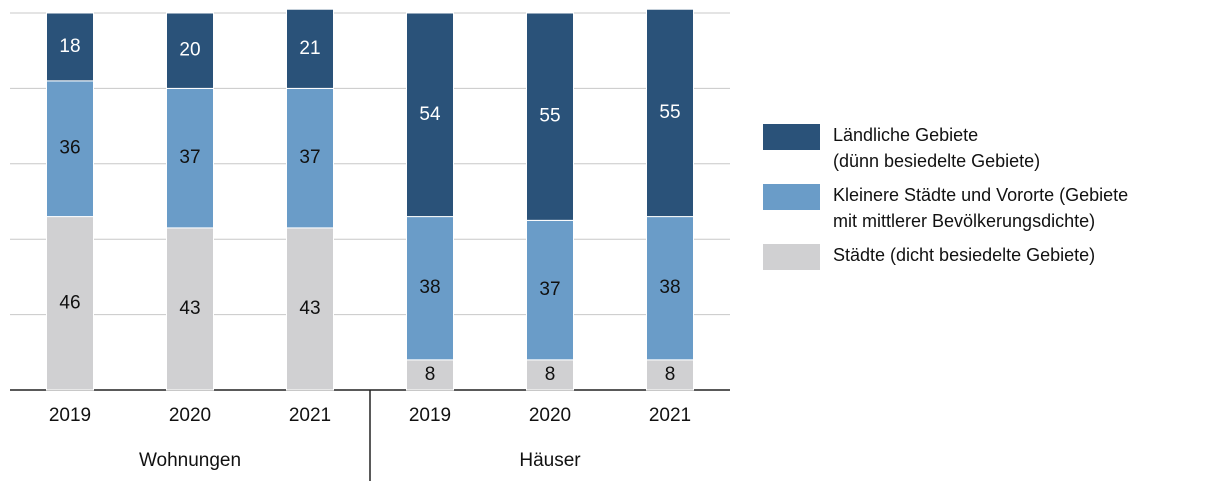  I want to click on data-label: 54, so click(430, 114).